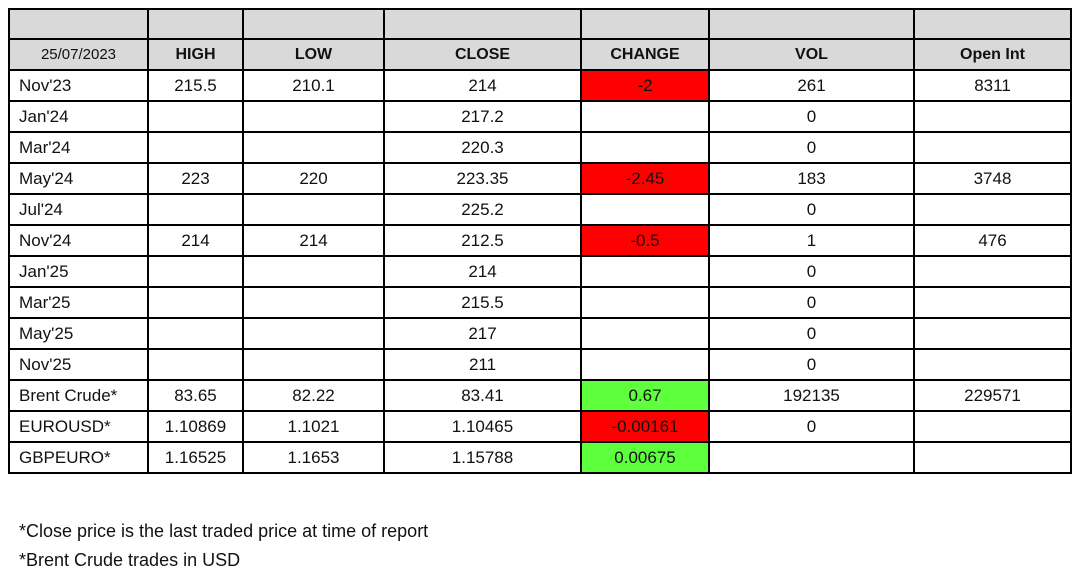  What do you see at coordinates (482, 302) in the screenshot?
I see `close-cell: 215.5` at bounding box center [482, 302].